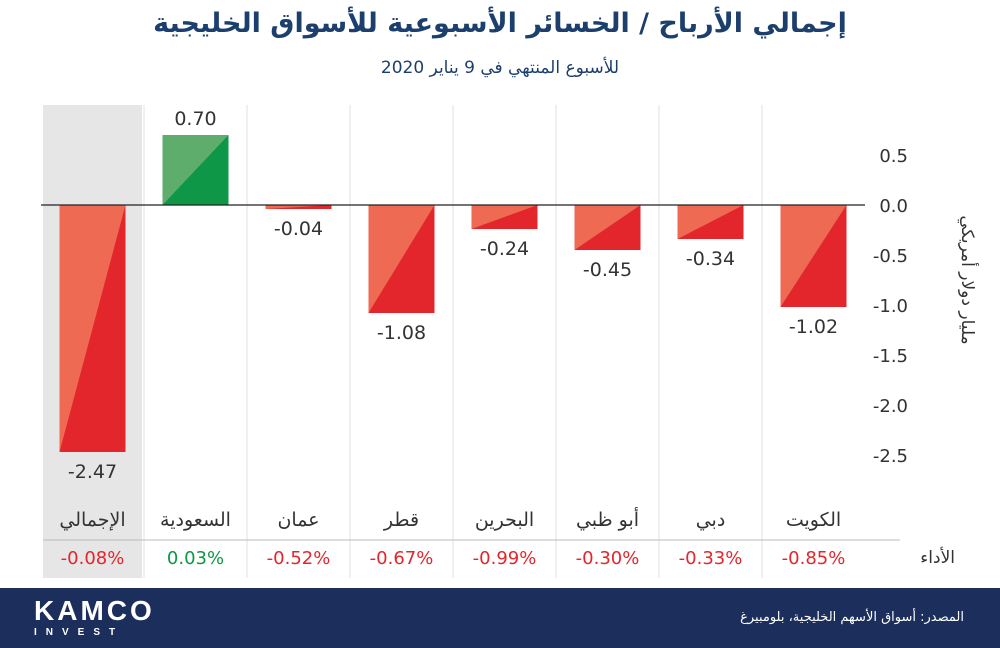 This screenshot has height=648, width=1000. Describe the element at coordinates (711, 558) in the screenshot. I see `performance-value: -0.33%` at that location.